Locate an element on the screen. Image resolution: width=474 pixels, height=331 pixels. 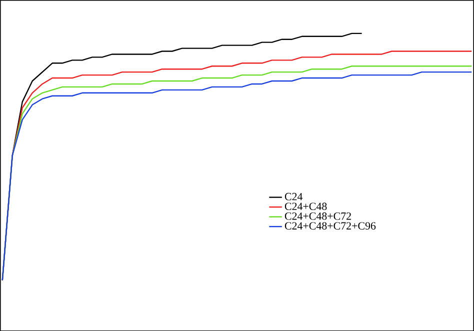
legend-label: C24 is located at coordinates (293, 196).